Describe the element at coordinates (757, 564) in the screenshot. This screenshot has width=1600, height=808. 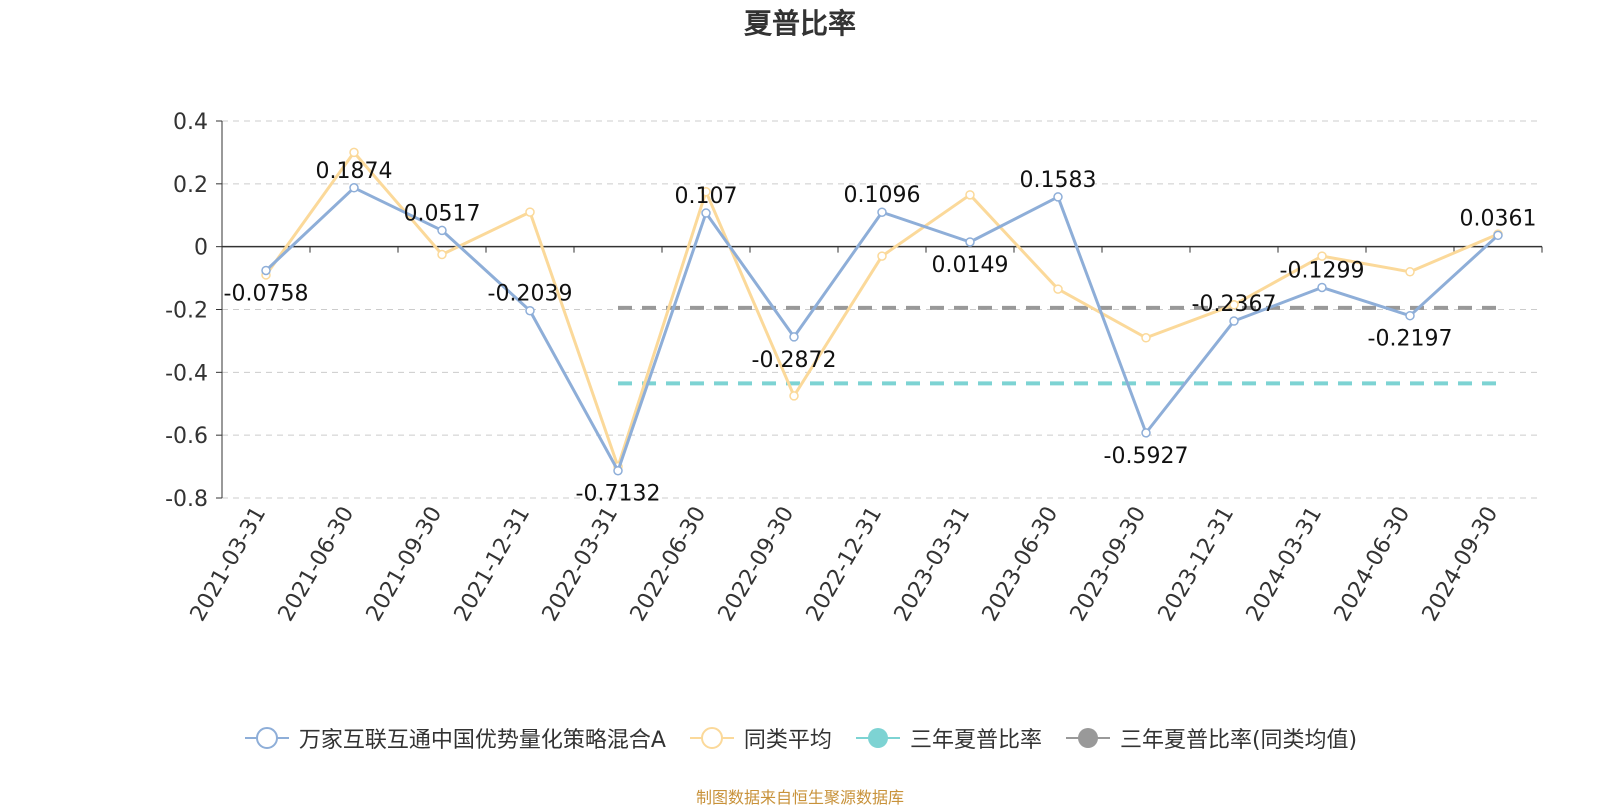
I see `x-tick-label: 2022-09-30` at that location.